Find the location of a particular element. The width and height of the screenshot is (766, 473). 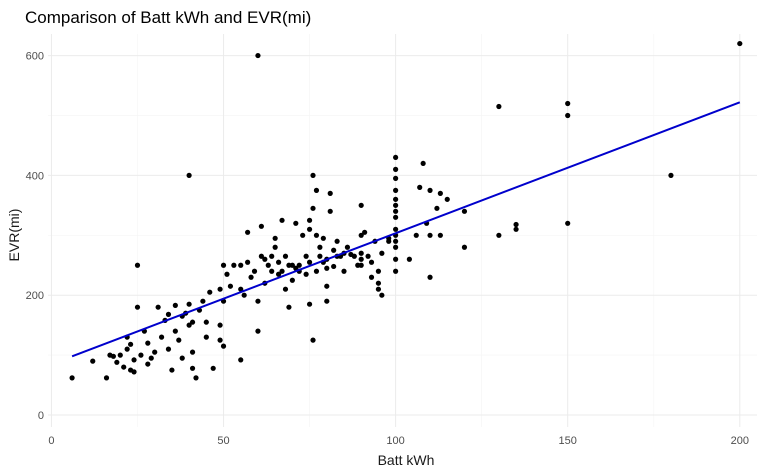

y-tick-label: 600 is located at coordinates (35, 57).